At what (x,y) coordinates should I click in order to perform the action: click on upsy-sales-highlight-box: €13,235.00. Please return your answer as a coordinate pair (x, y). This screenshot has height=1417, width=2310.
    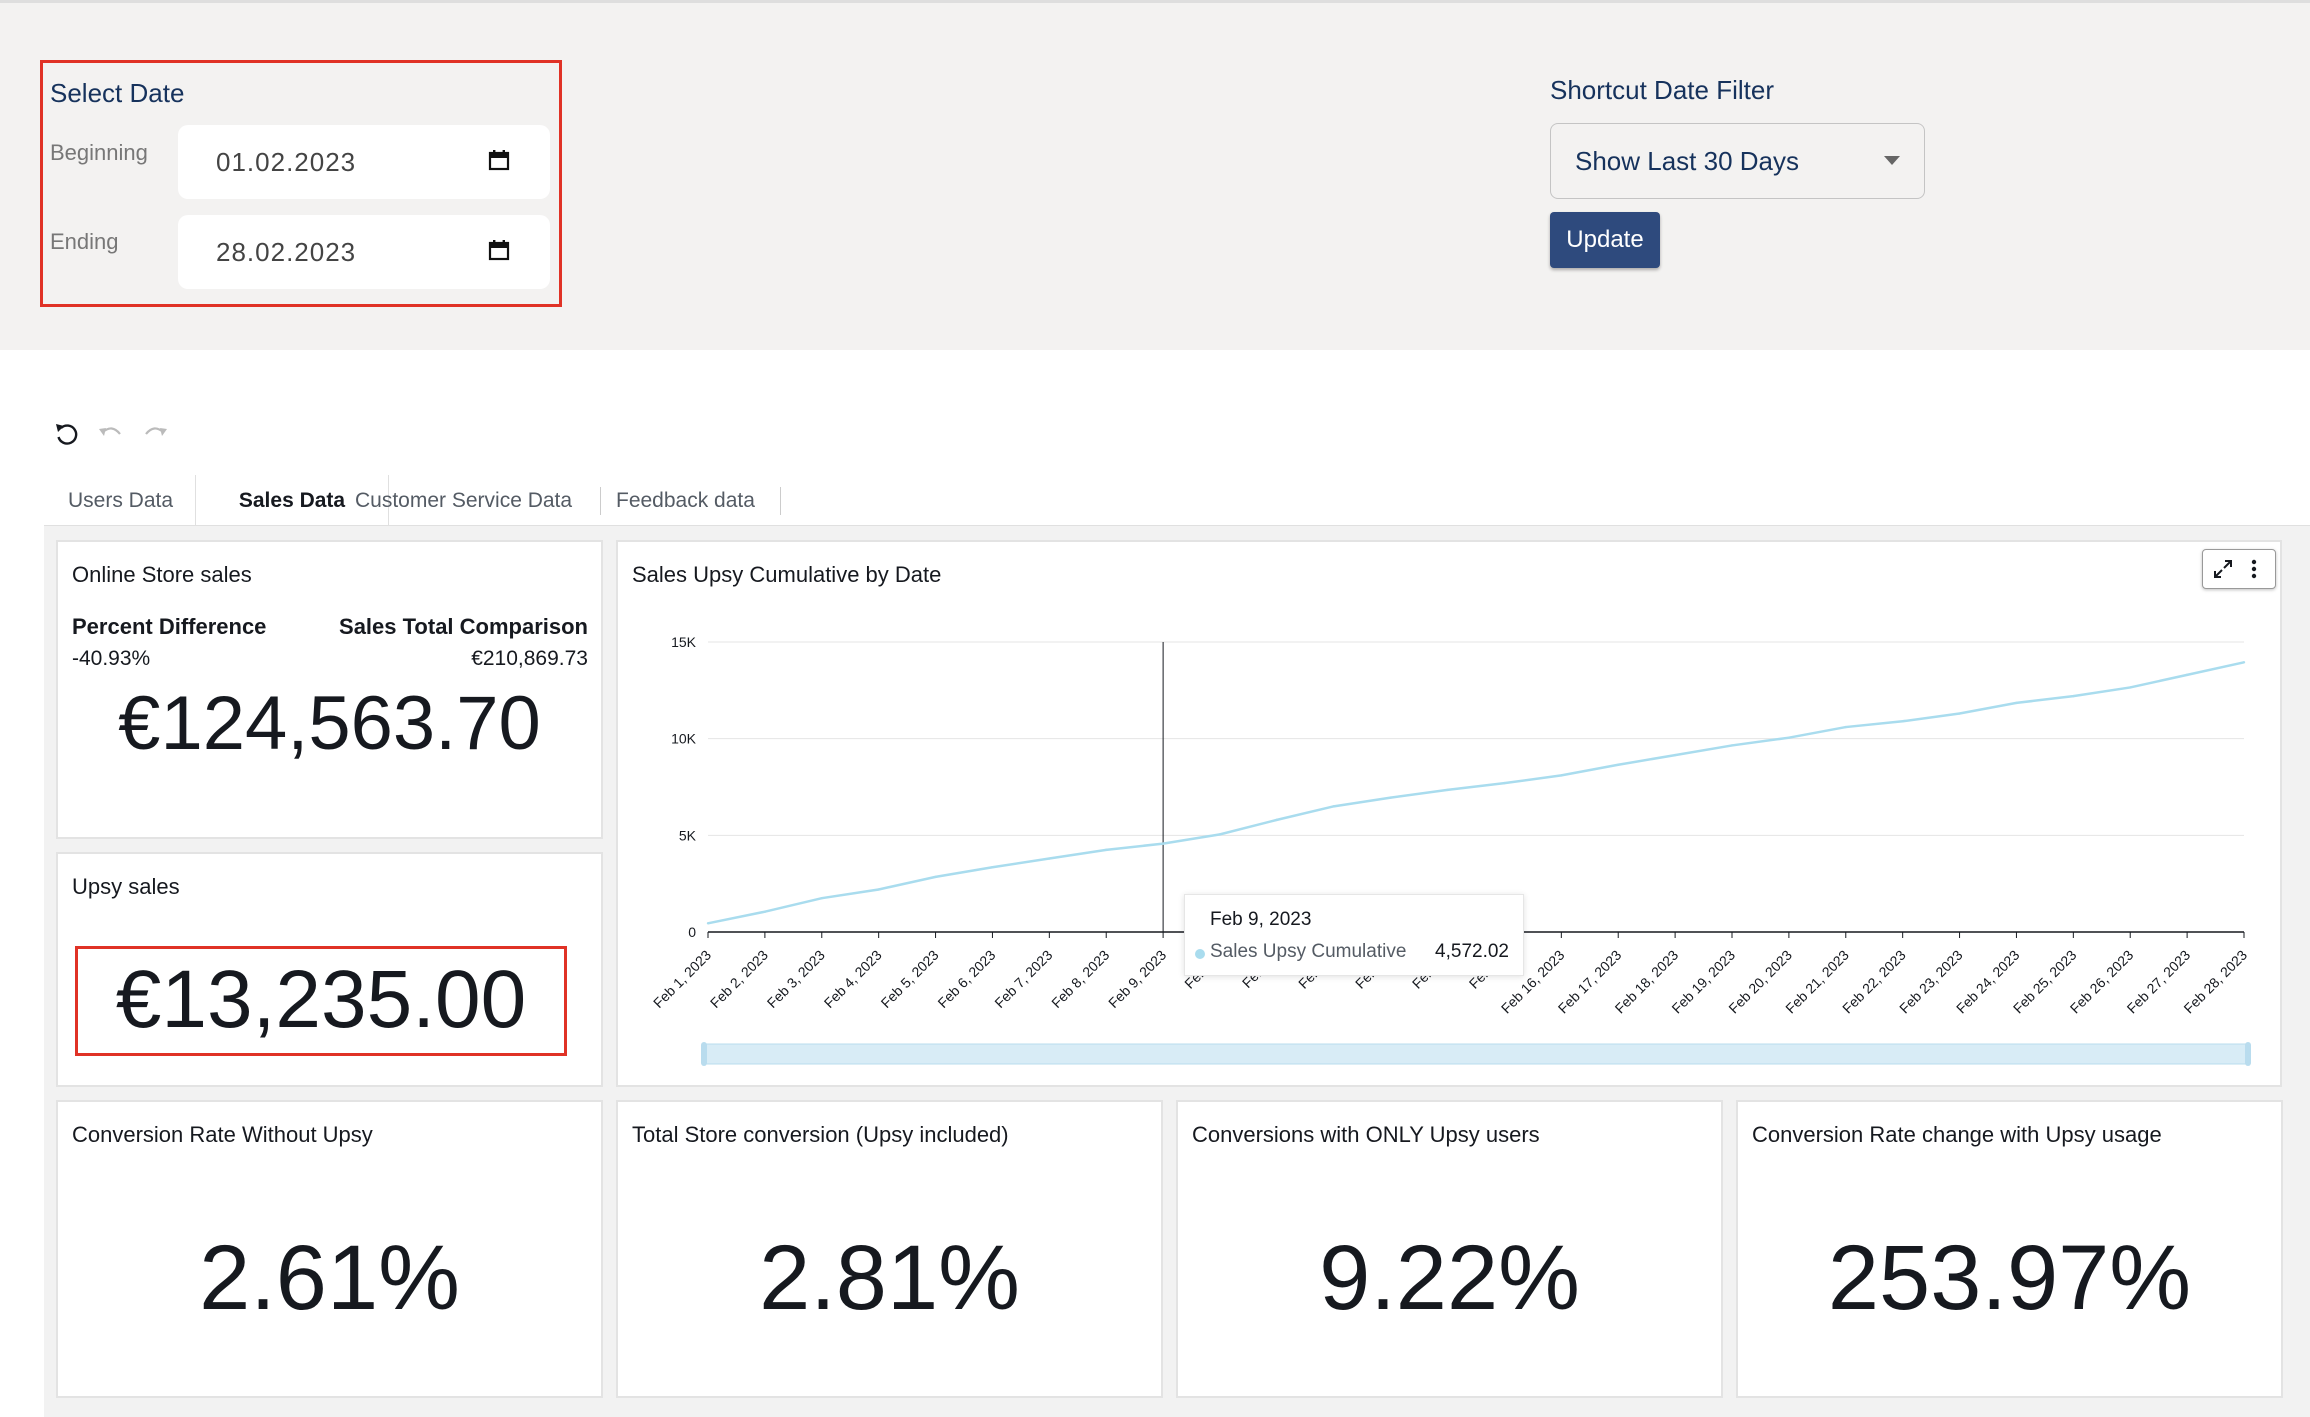
    Looking at the image, I should click on (321, 1001).